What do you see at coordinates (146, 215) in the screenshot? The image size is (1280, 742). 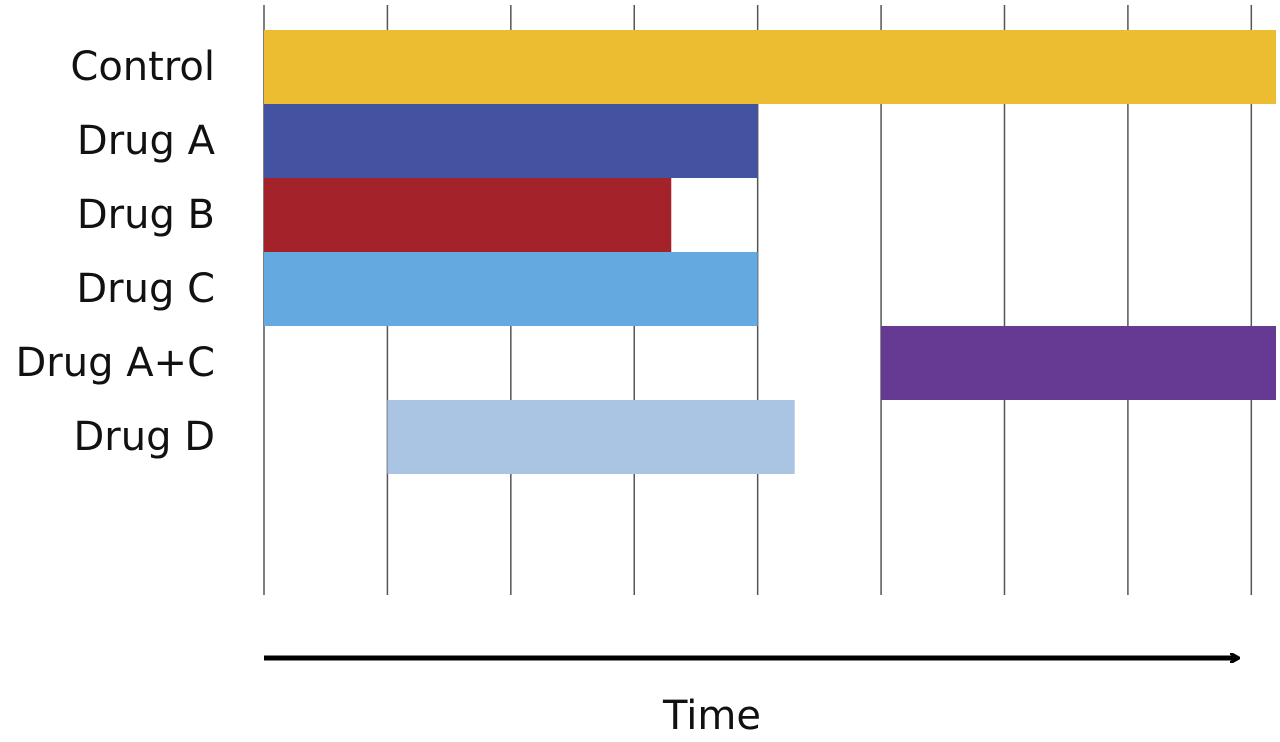 I see `y-tick-label: Drug B` at bounding box center [146, 215].